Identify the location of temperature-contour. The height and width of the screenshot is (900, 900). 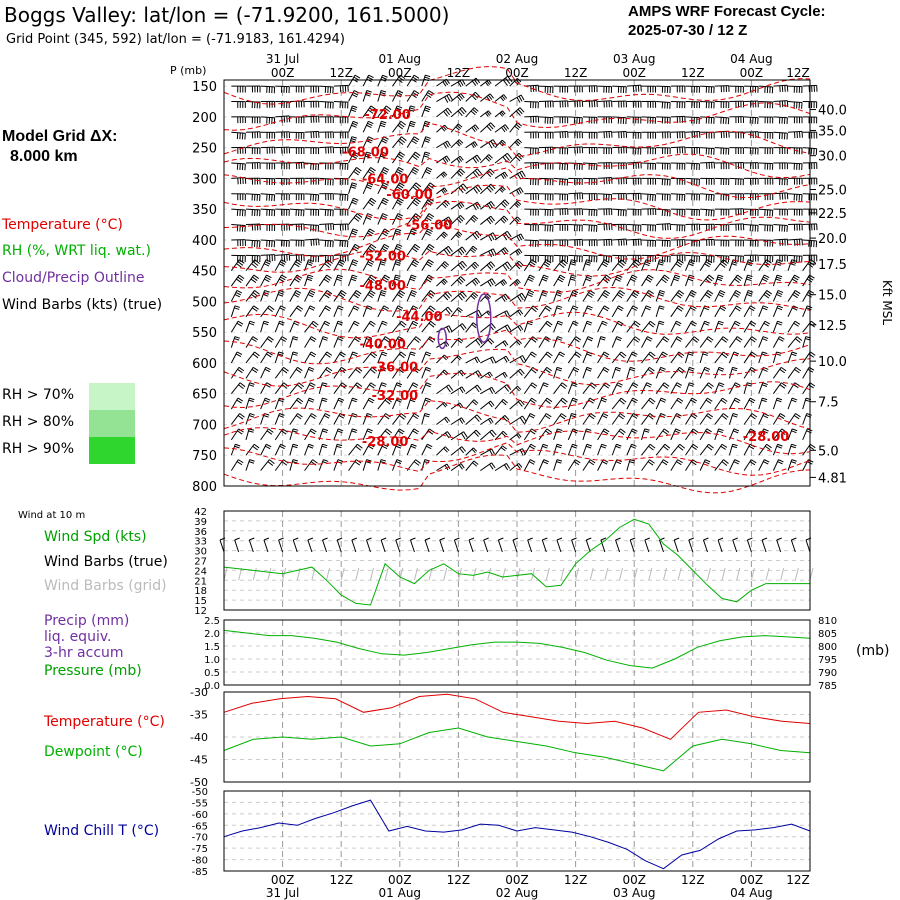
(517, 111).